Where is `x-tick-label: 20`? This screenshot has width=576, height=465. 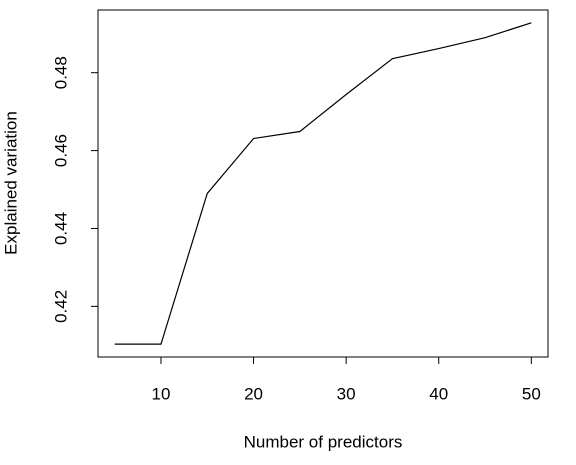 x-tick-label: 20 is located at coordinates (253, 393).